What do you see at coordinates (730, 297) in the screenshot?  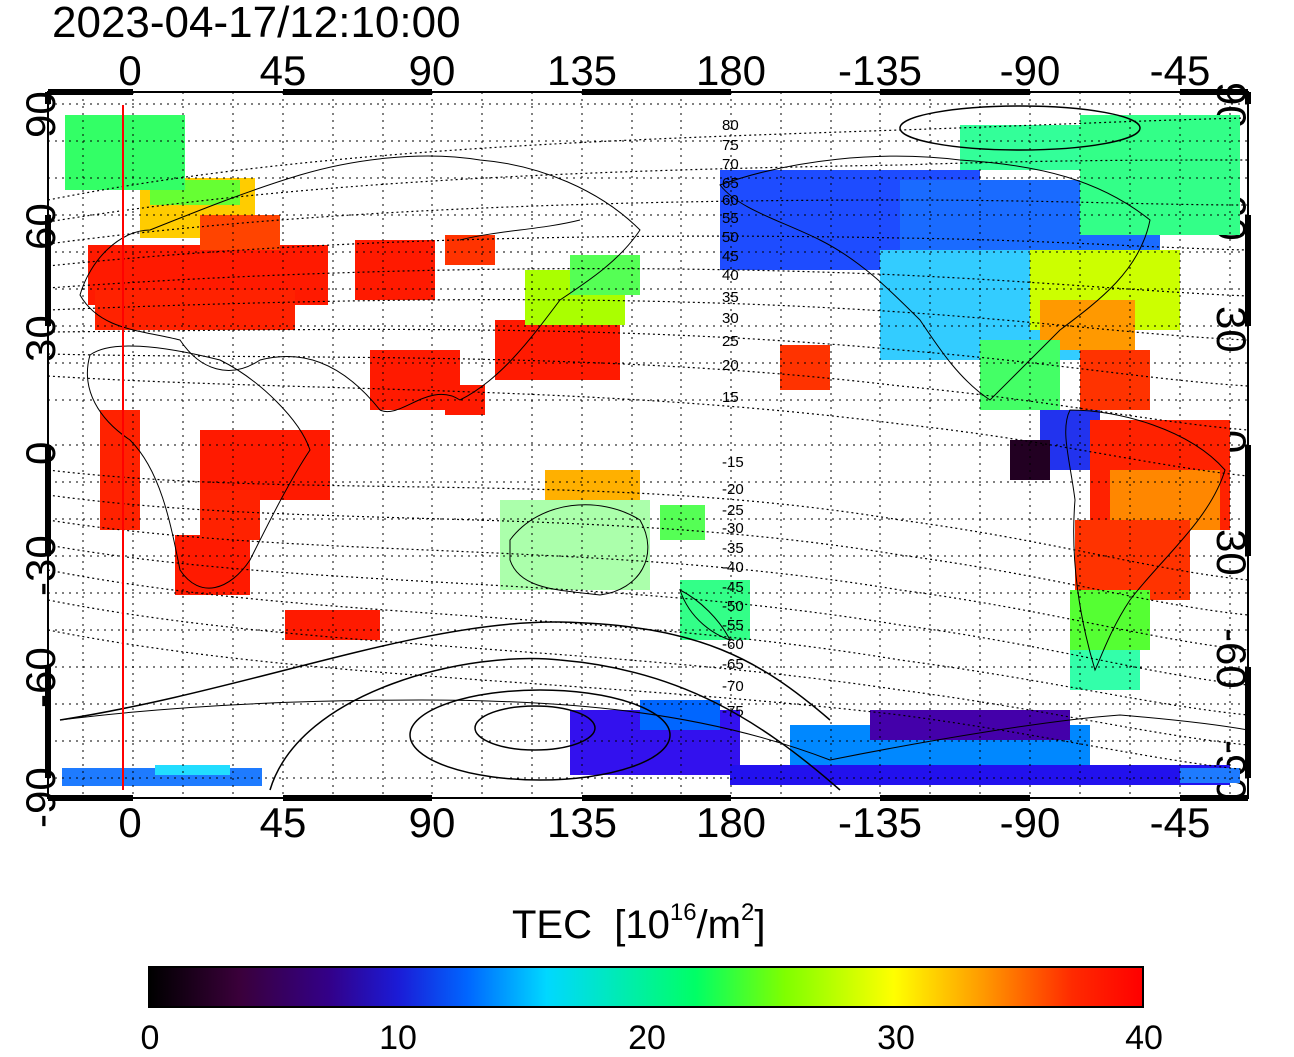 I see `mlat-label: 35` at bounding box center [730, 297].